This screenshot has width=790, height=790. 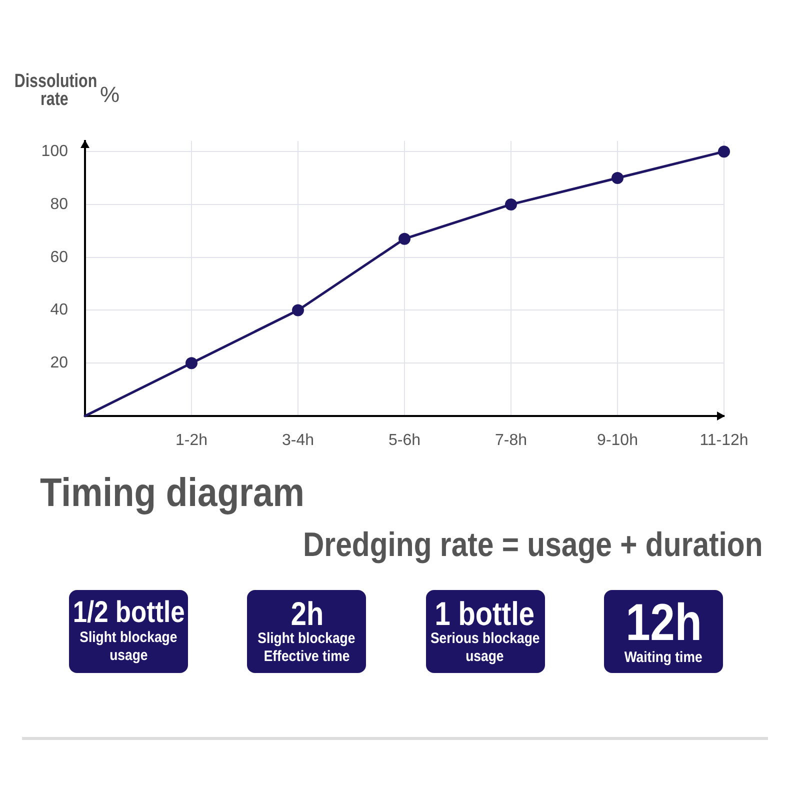 I want to click on text: Timing diagram, so click(x=172, y=493).